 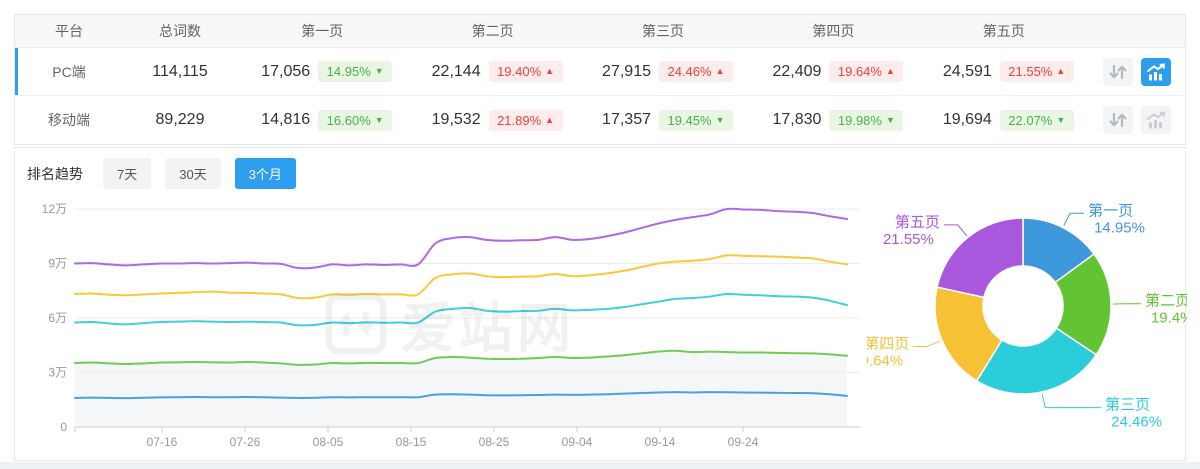 I want to click on page-count: 19,694, so click(x=967, y=119).